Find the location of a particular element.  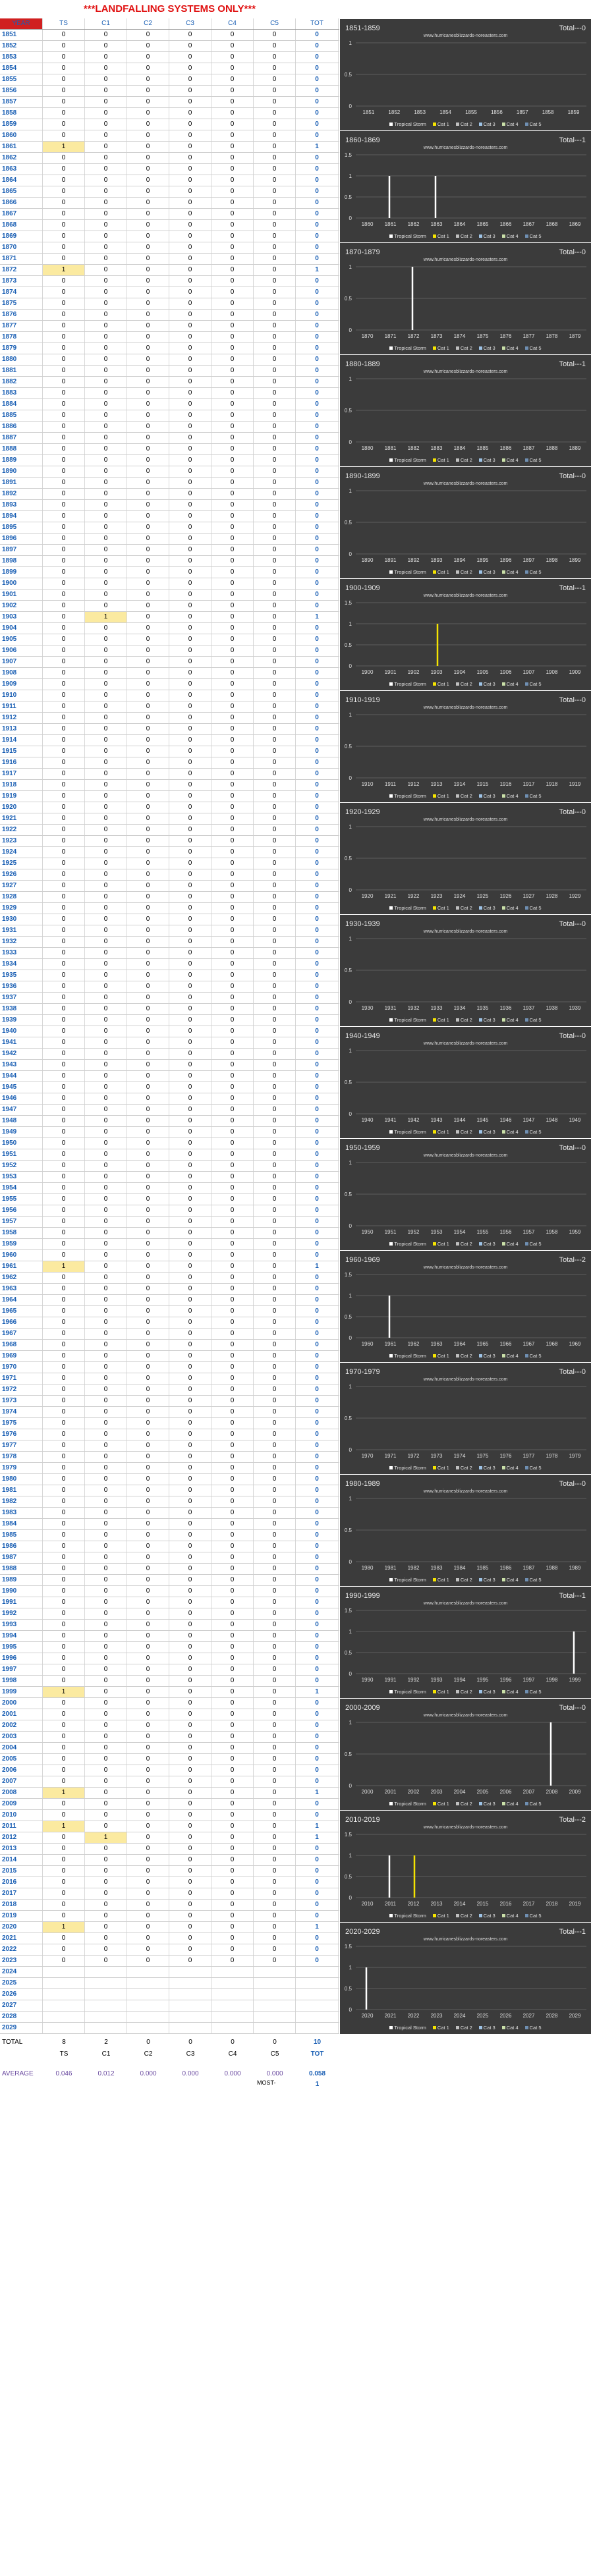

chart-total: Total---0 is located at coordinates (572, 1484).